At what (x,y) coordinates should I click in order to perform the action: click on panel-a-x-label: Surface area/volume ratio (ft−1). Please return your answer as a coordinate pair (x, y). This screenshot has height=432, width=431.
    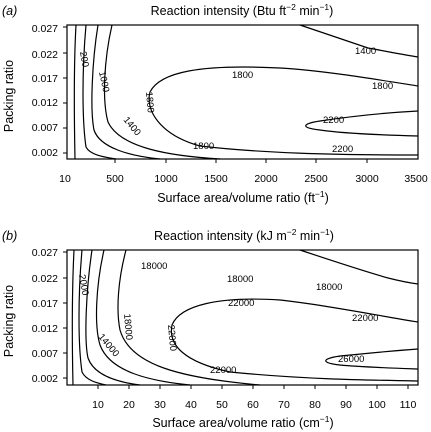
    Looking at the image, I should click on (243, 197).